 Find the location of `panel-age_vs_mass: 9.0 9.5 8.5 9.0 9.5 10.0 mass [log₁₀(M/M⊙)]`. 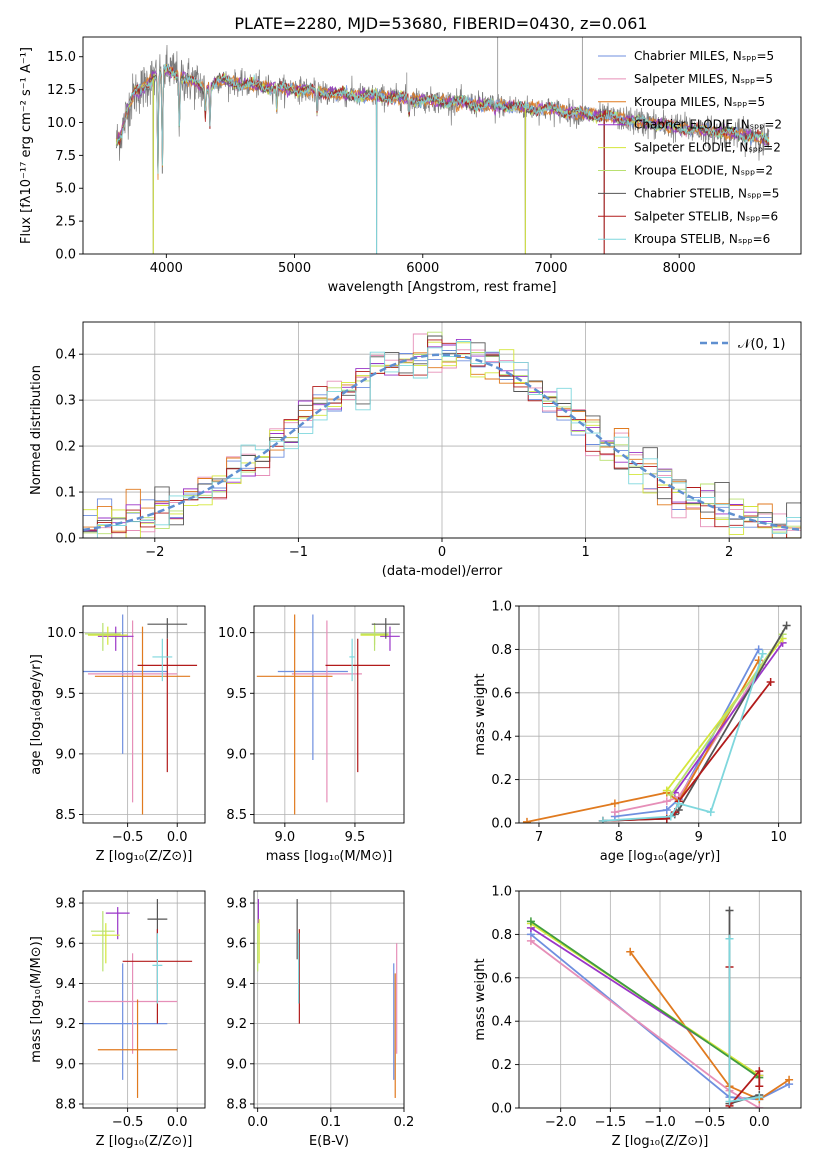

panel-age_vs_mass: 9.0 9.5 8.5 9.0 9.5 10.0 mass [log₁₀(M/M⊙)] is located at coordinates (311, 734).